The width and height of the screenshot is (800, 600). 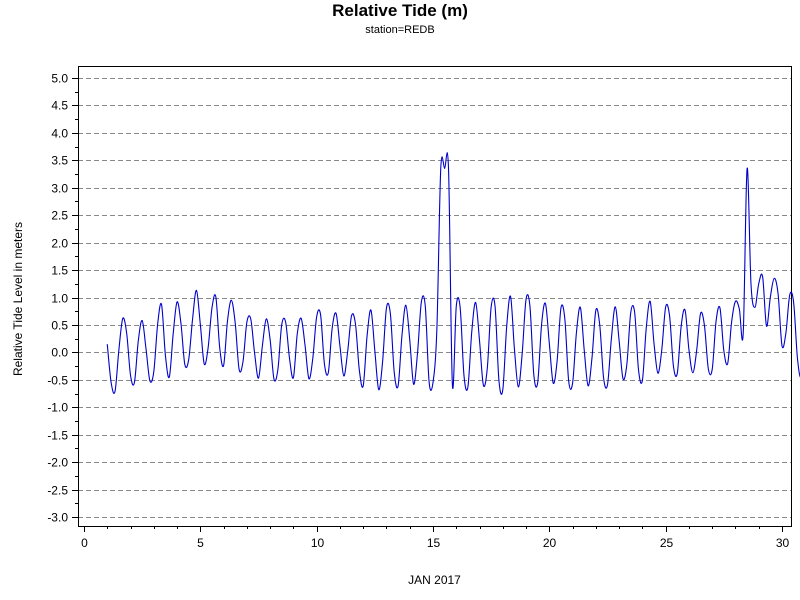 What do you see at coordinates (59, 216) in the screenshot?
I see `y-tick-label: 2.5` at bounding box center [59, 216].